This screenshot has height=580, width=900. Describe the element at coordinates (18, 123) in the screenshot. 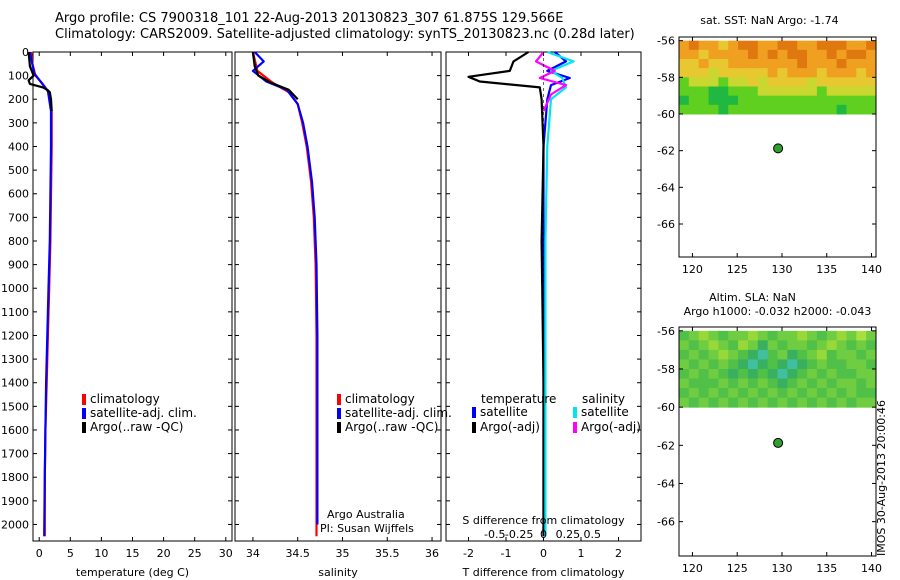

I see `depth-tick-label: 300` at that location.